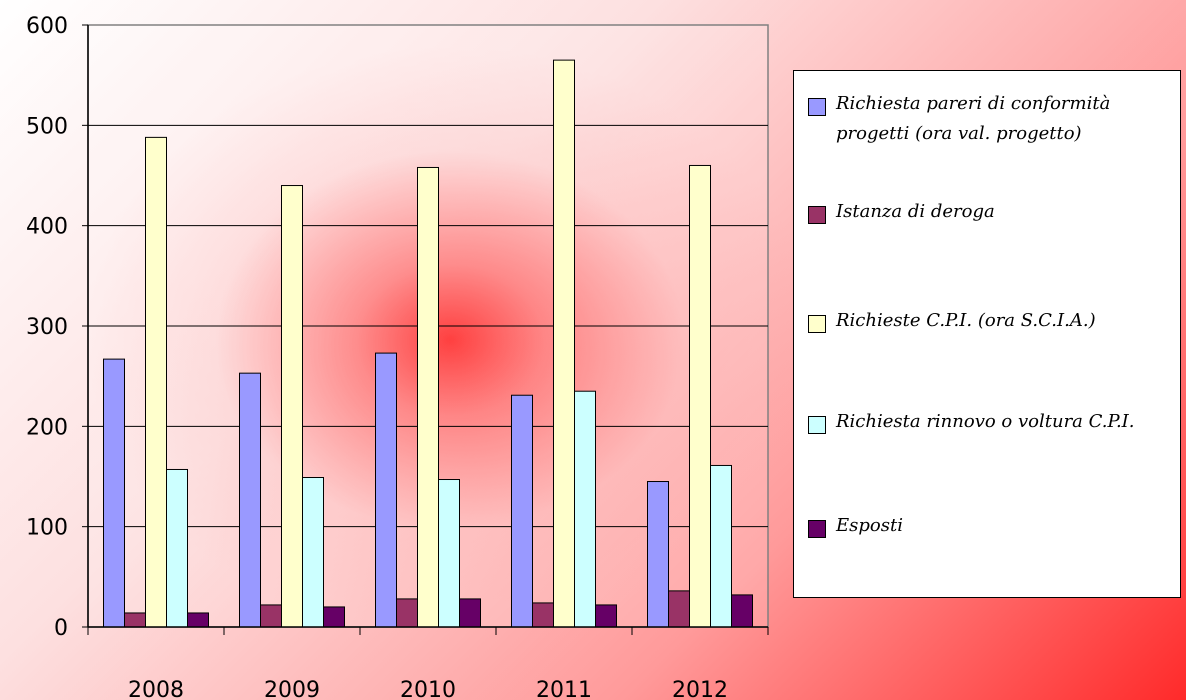  I want to click on legend-swatch-cpi, so click(817, 324).